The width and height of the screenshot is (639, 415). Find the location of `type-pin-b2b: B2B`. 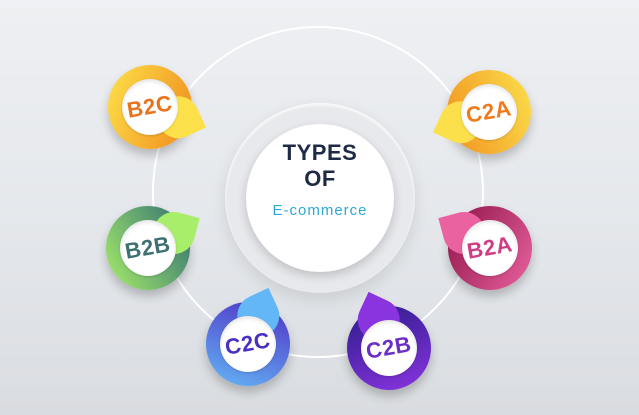

type-pin-b2b: B2B is located at coordinates (153, 248).